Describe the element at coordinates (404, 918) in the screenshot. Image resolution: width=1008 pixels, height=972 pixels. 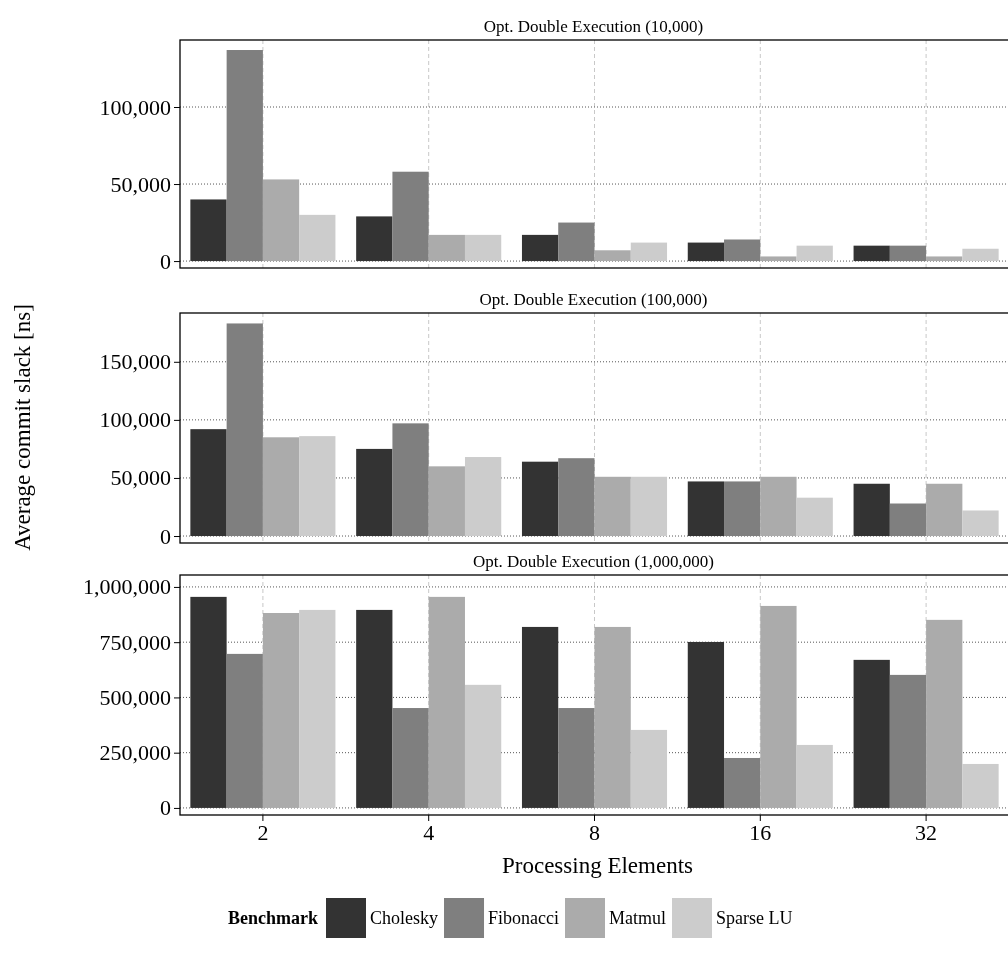
I see `legend-label: Cholesky` at that location.